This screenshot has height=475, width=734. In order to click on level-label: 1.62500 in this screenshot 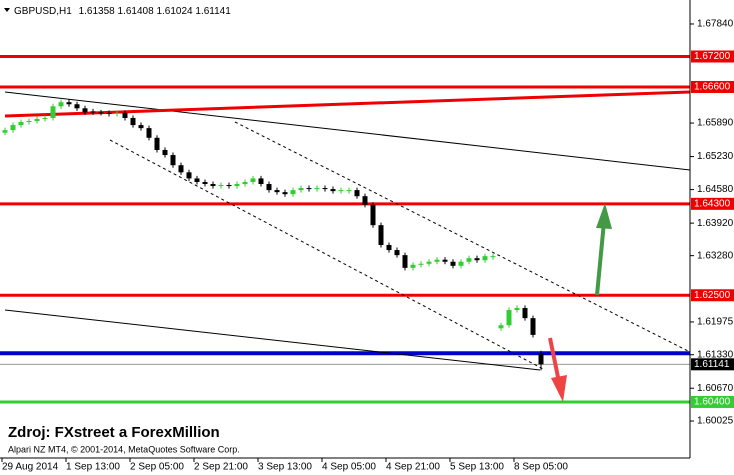, I will do `click(712, 295)`.